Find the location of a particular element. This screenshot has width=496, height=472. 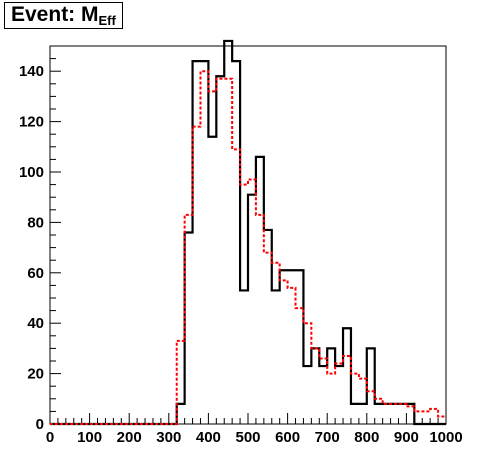

y-tick-label: 0 is located at coordinates (40, 424).